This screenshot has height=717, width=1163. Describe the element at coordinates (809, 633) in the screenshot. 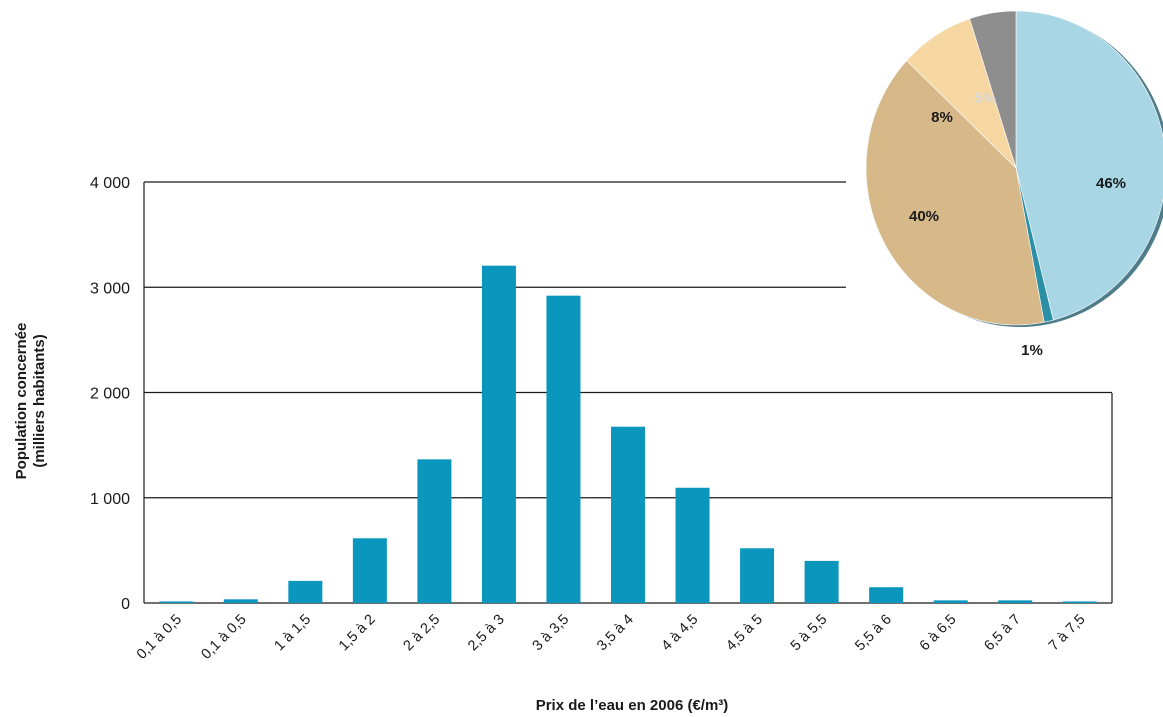

I see `x-tick-label: 5 à 5,5` at that location.